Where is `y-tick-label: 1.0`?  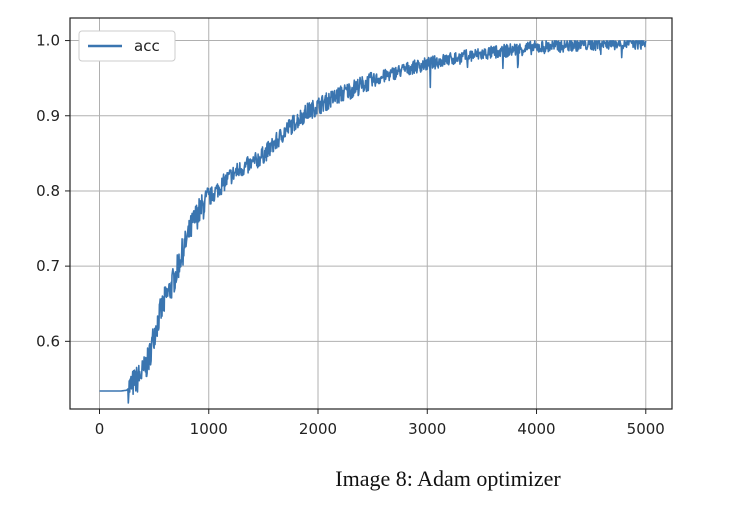
y-tick-label: 1.0 is located at coordinates (48, 41).